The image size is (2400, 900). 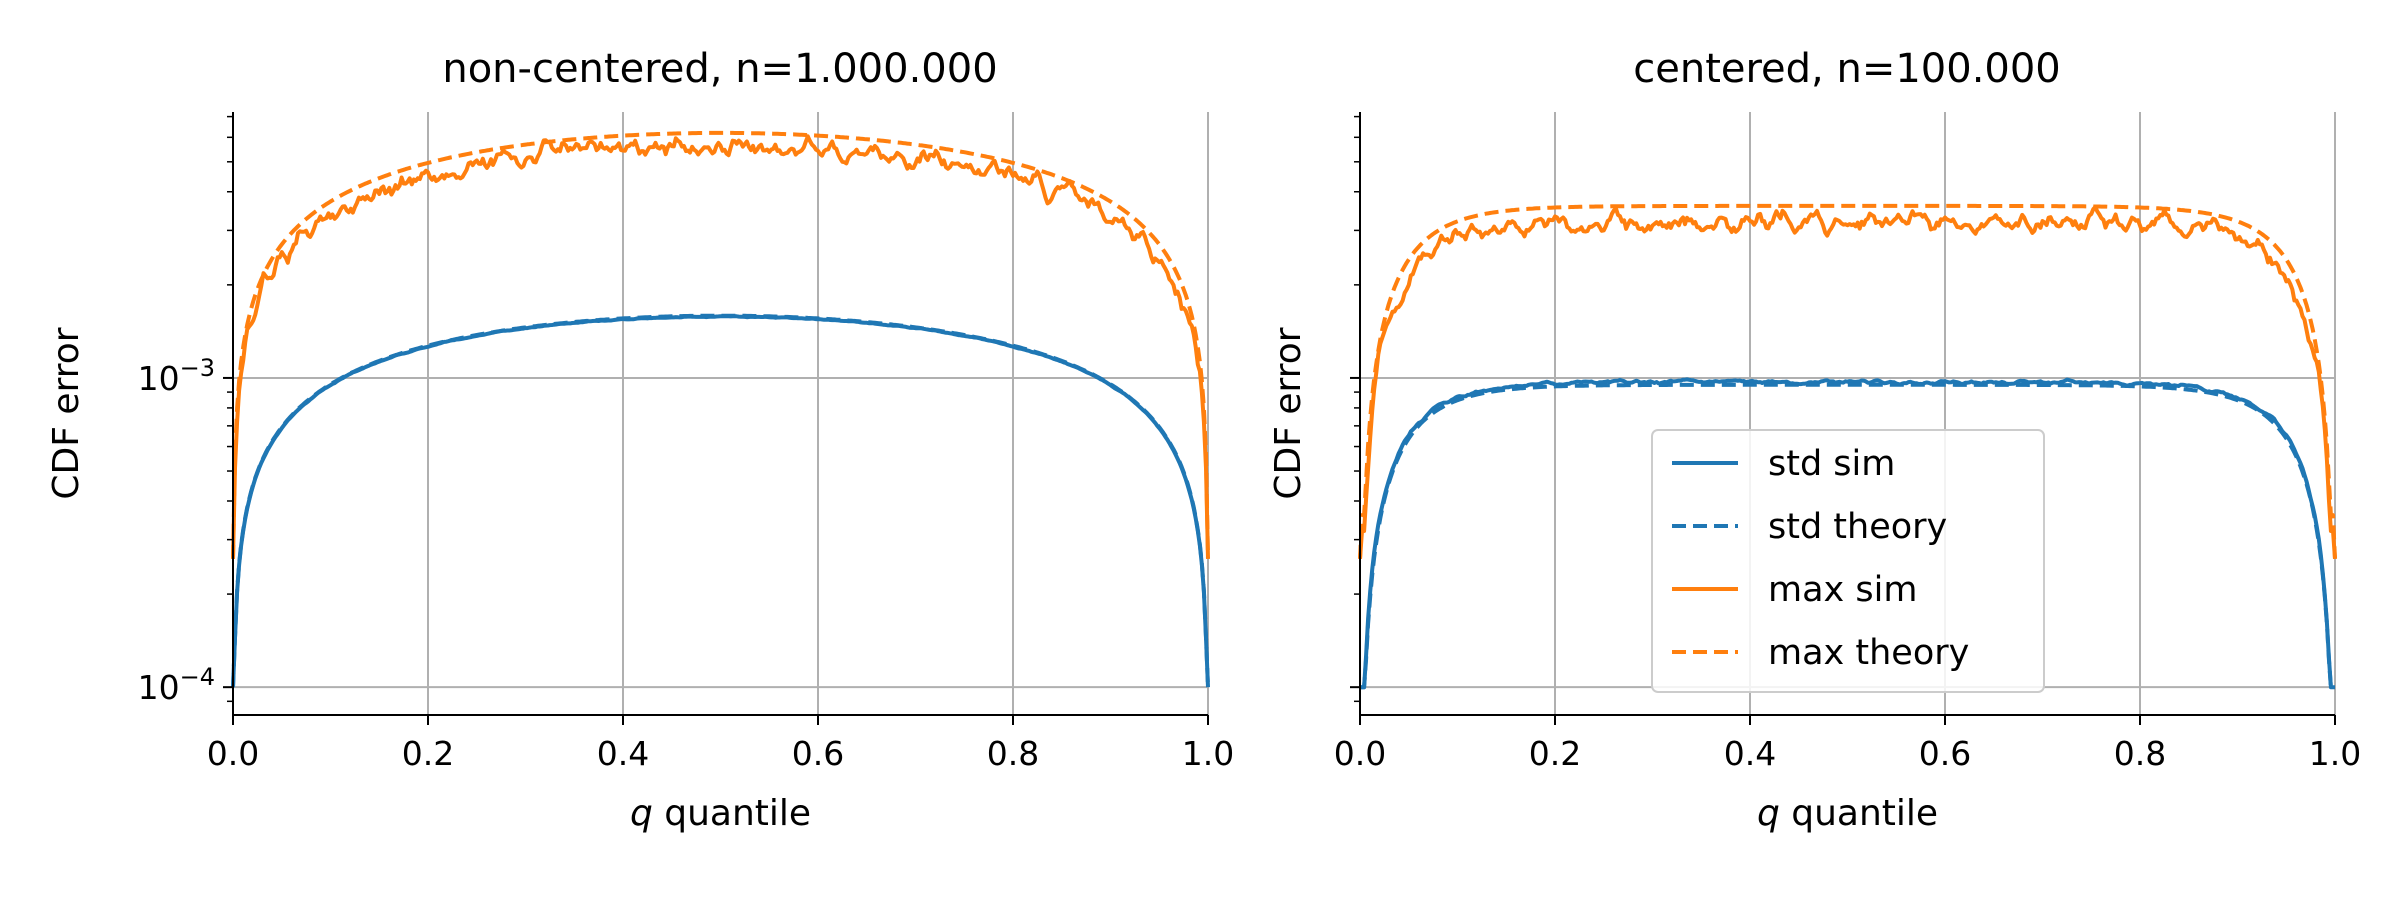 What do you see at coordinates (197, 677) in the screenshot?
I see `y-tick-exponent: −4` at bounding box center [197, 677].